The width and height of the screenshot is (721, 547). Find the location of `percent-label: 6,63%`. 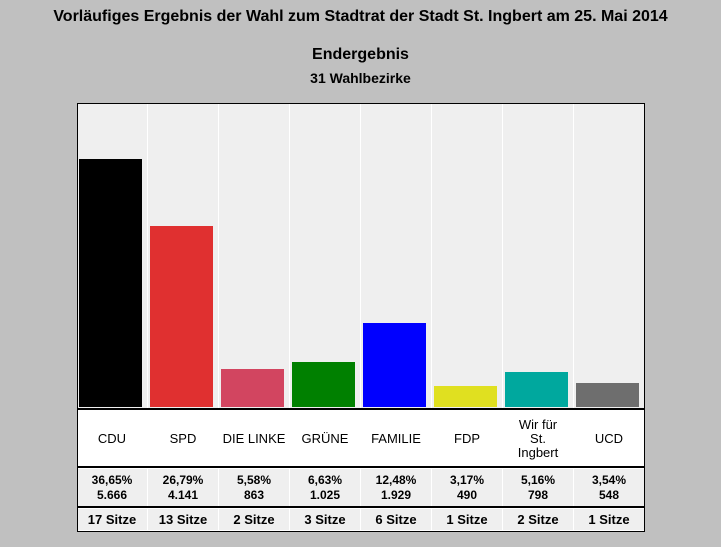

percent-label: 6,63% is located at coordinates (325, 480).